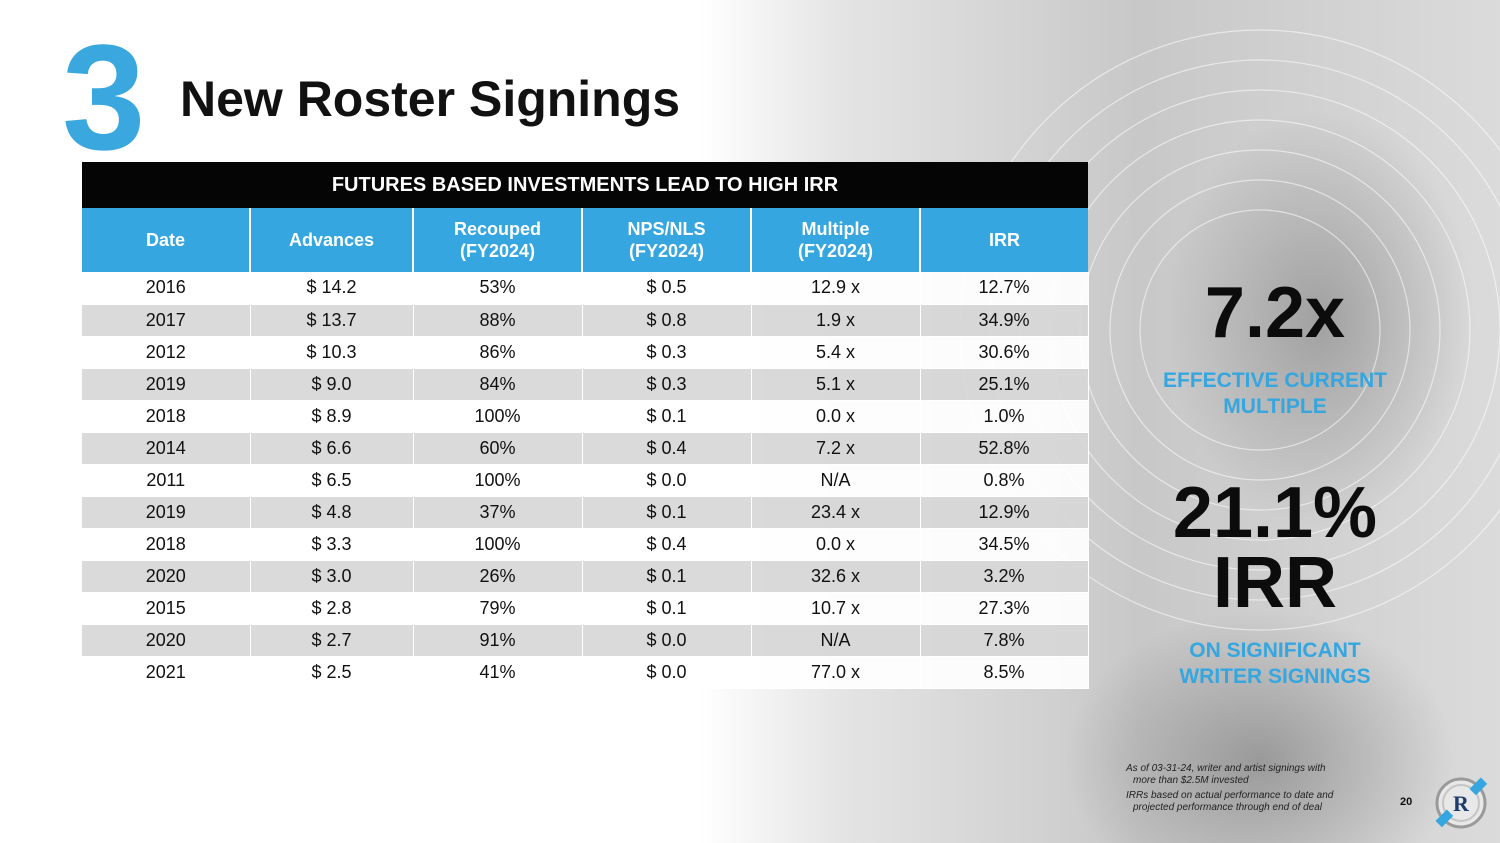 This screenshot has height=843, width=1500. I want to click on cell-advances: $ 14.2, so click(332, 288).